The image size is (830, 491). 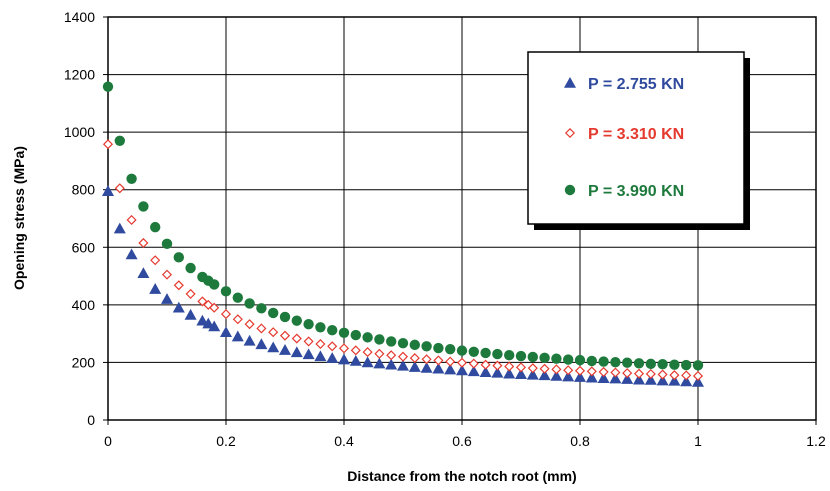 I want to click on legend: P = 2.755 KN P = 3.310 KN P = 3.990 KN, so click(x=638, y=140).